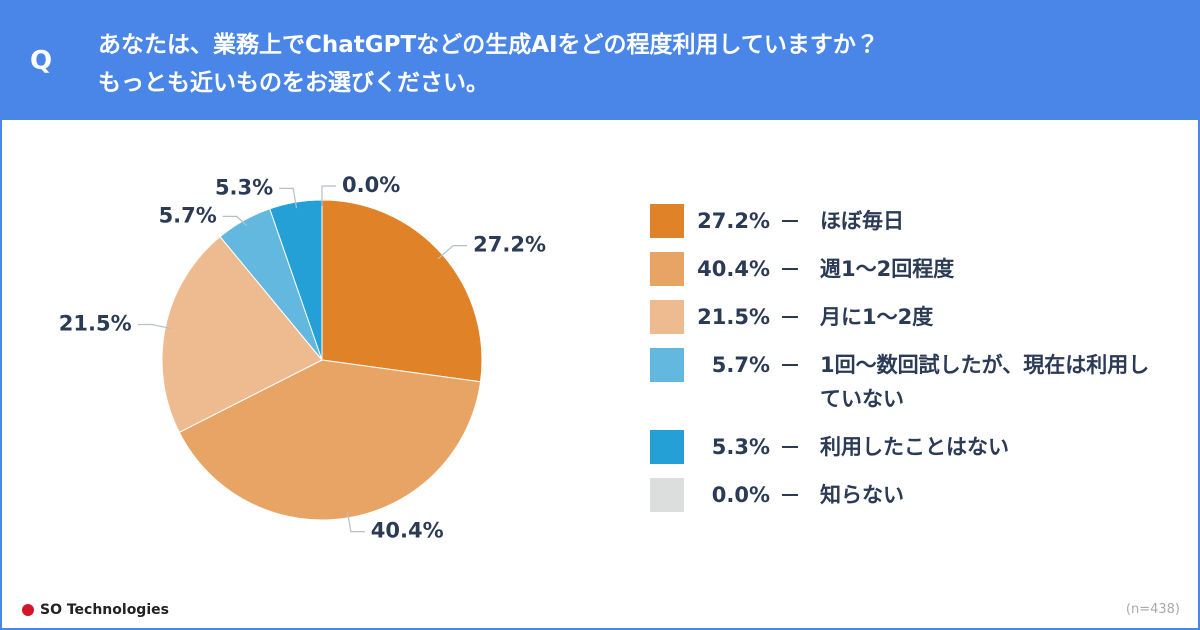  I want to click on legend-label: ほぼ毎日, so click(862, 221).